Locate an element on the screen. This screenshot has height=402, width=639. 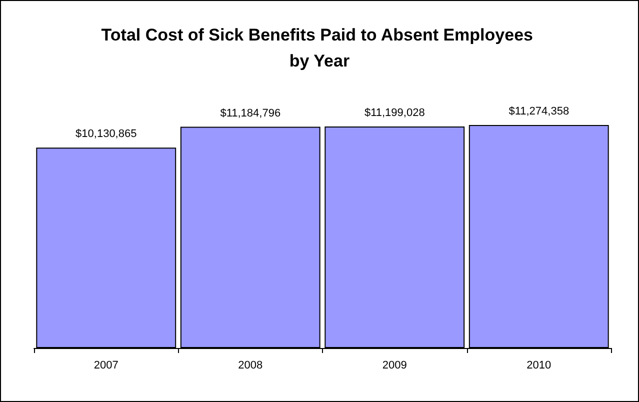
x-tick-label: 2008 is located at coordinates (250, 366).